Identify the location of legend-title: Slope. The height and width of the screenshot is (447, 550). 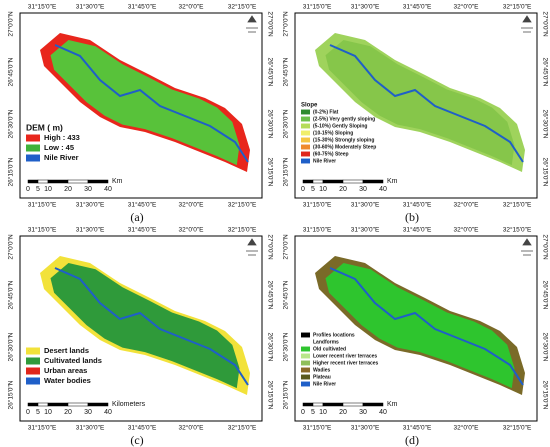
(309, 106).